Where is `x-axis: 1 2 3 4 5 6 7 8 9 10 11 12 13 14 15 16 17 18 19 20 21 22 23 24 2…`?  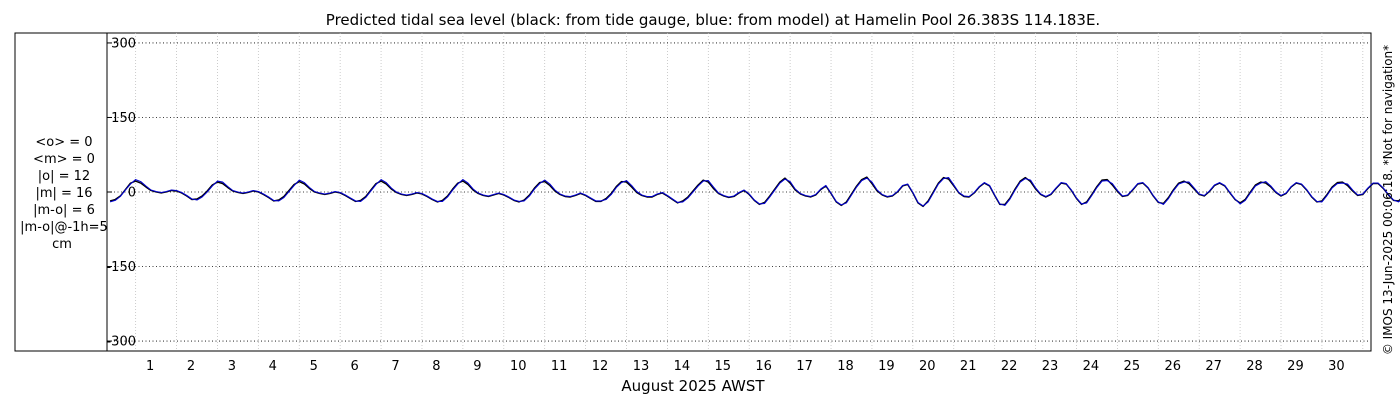 x-axis: 1 2 3 4 5 6 7 8 9 10 11 12 13 14 15 16 17 18 19 20 21 22 23 24 2… is located at coordinates (745, 366).